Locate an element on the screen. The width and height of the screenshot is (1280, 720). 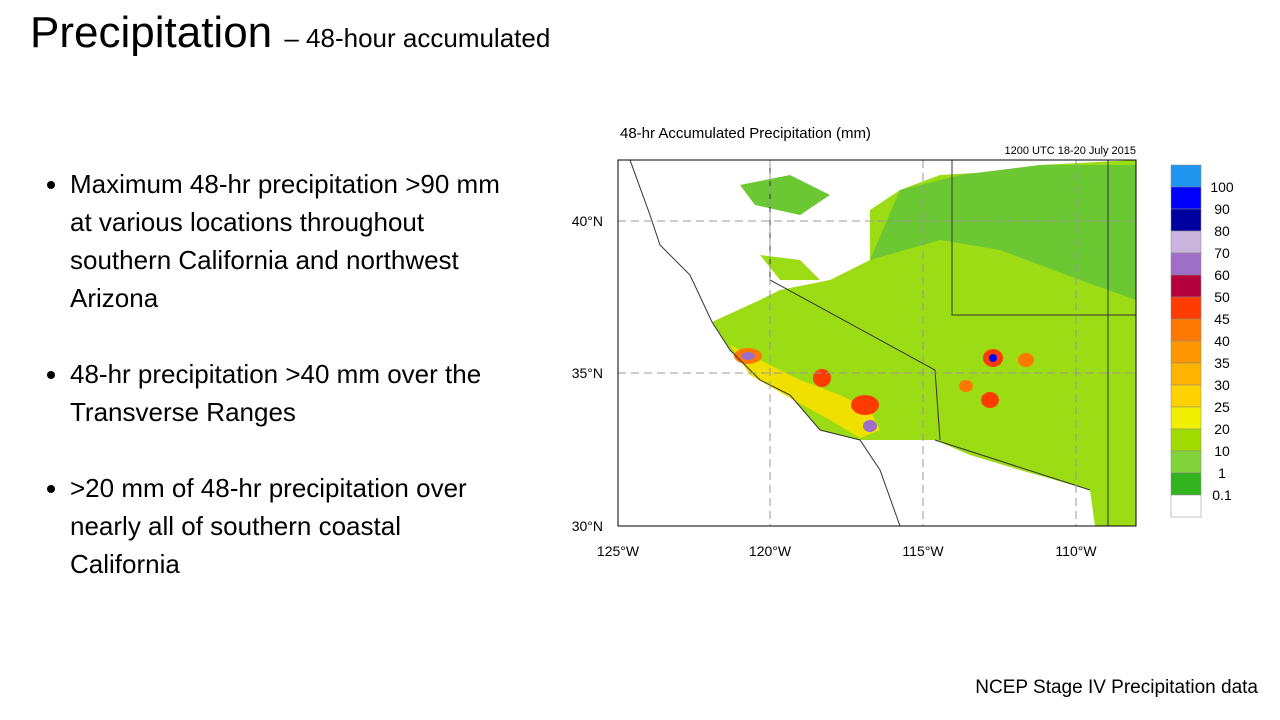
lon-label: 125°W is located at coordinates (618, 551).